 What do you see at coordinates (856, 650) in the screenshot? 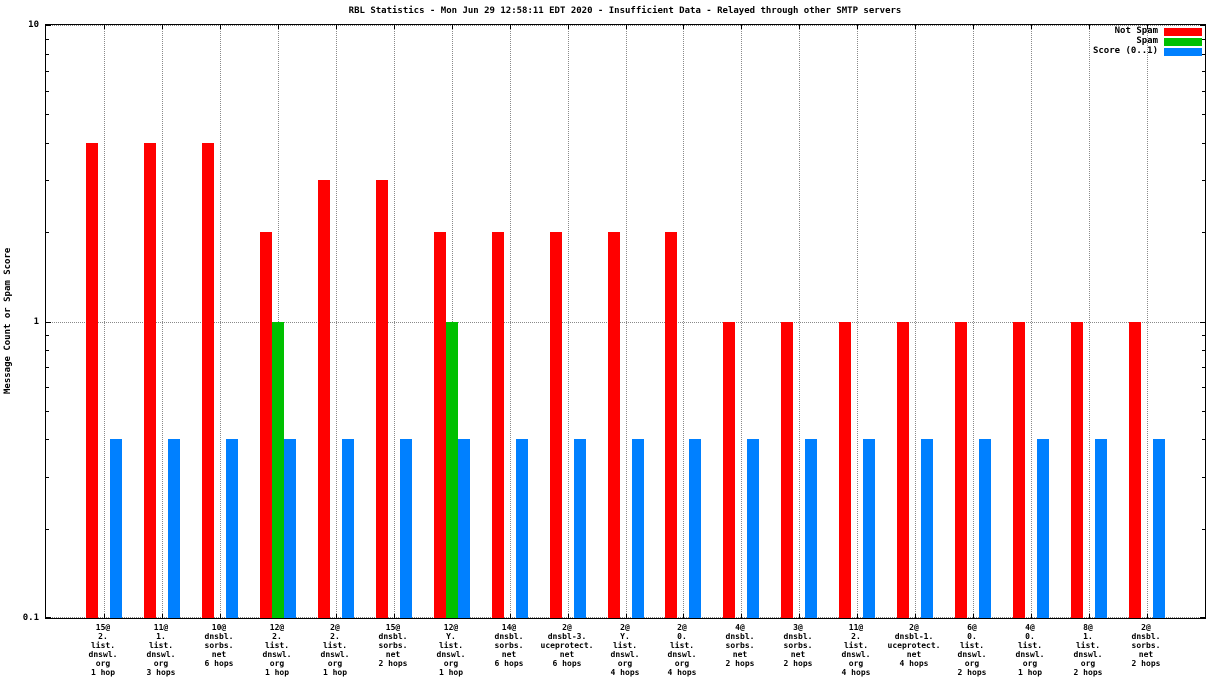
I see `x-category-label: 11@ 2. list. dnswl. org 4 hops` at bounding box center [856, 650].